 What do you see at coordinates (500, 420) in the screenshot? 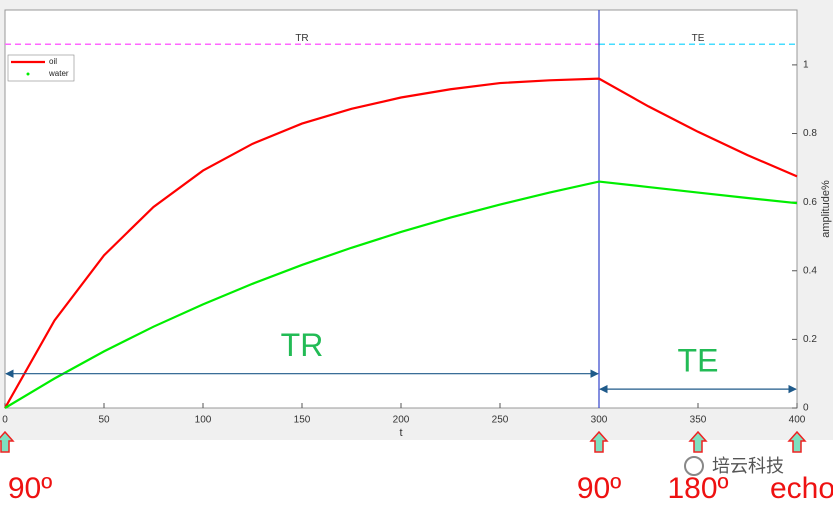
I see `x-tick-label: 250` at bounding box center [500, 420].